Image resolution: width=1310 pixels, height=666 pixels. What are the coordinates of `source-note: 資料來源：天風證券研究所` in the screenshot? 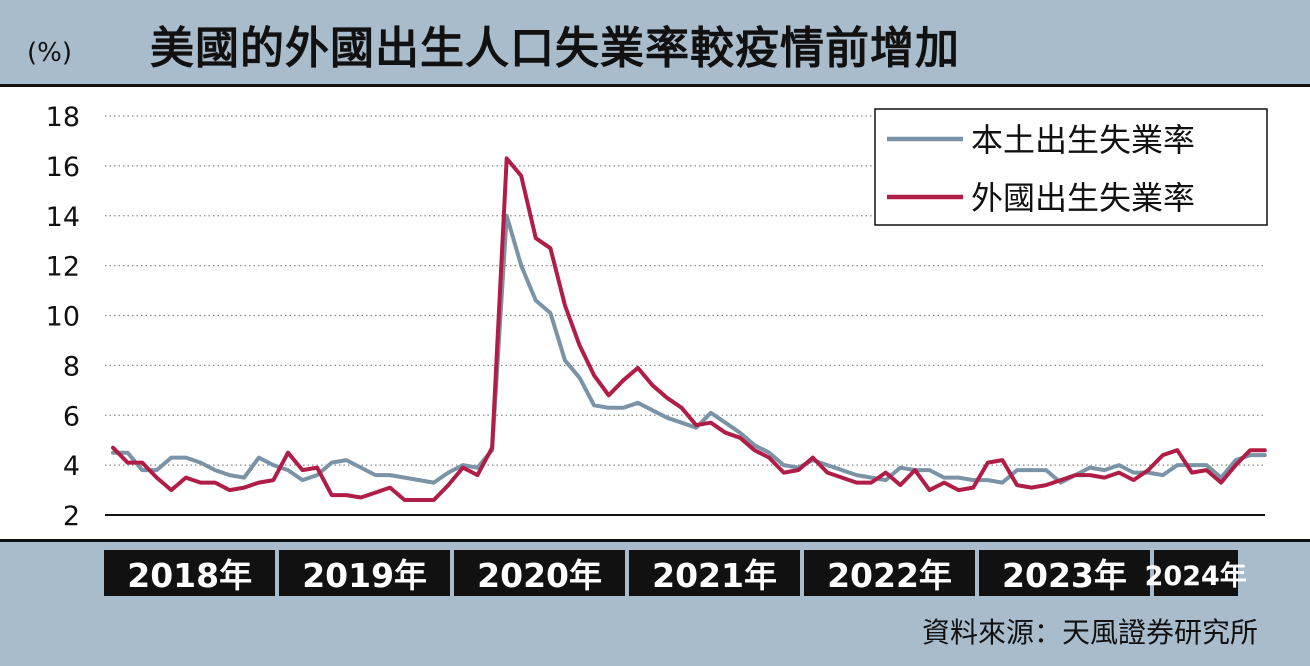 It's located at (1089, 632).